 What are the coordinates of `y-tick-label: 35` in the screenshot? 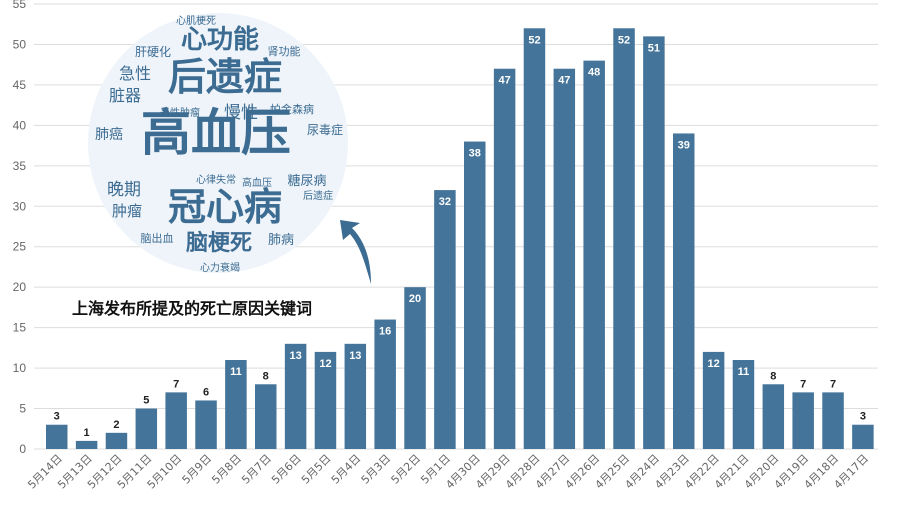 It's located at (20, 166).